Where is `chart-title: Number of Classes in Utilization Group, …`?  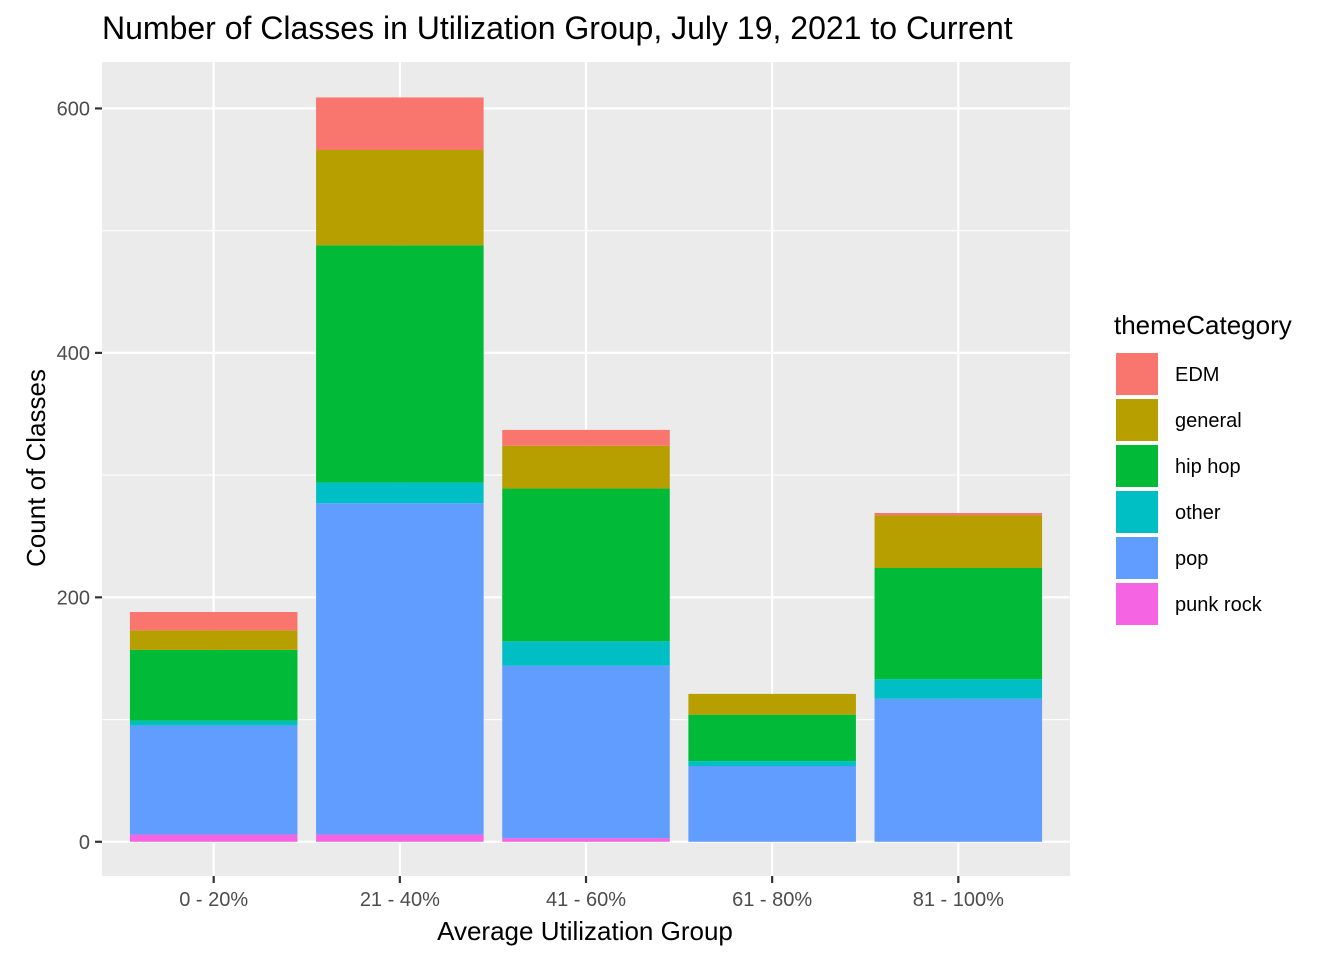 chart-title: Number of Classes in Utilization Group, … is located at coordinates (557, 28).